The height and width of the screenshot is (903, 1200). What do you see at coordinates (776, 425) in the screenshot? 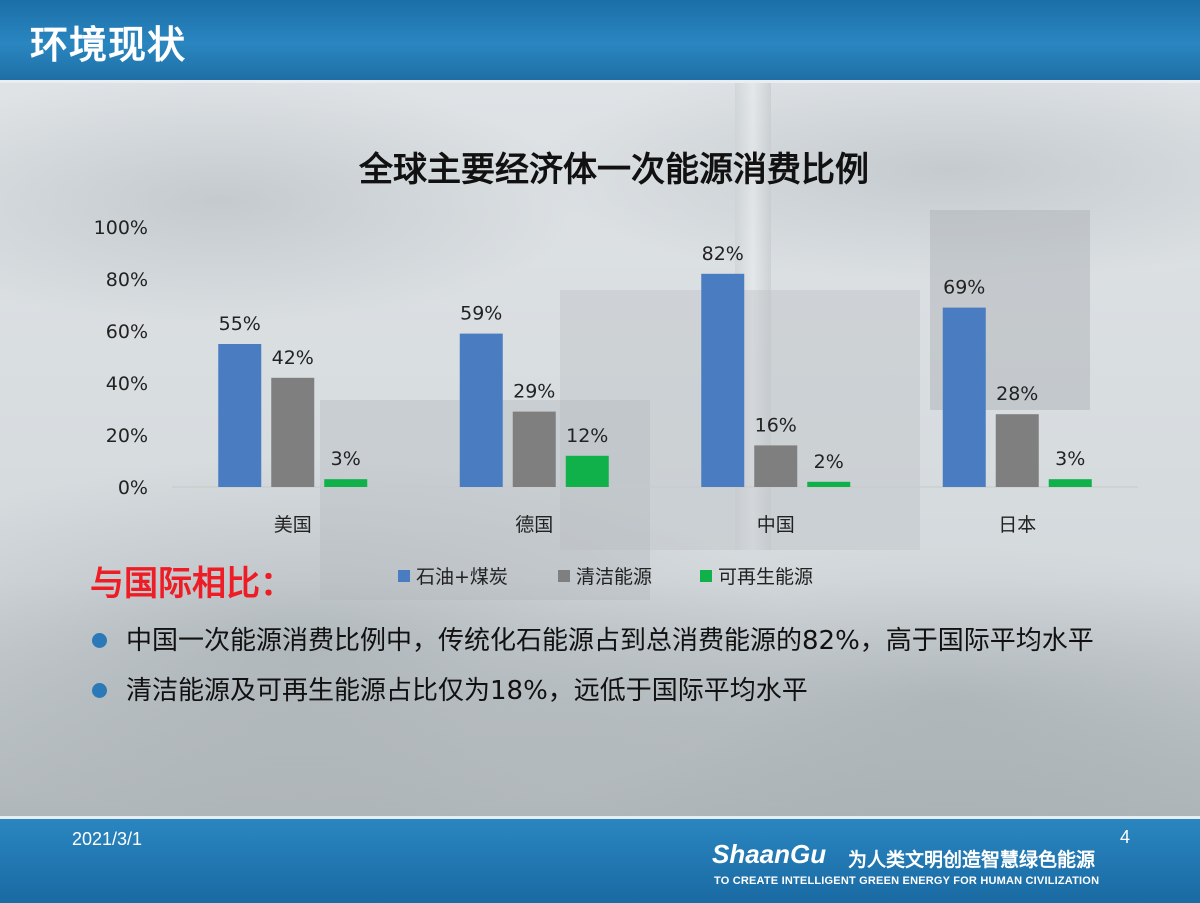
I see `bar-value-label: 16%` at bounding box center [776, 425].